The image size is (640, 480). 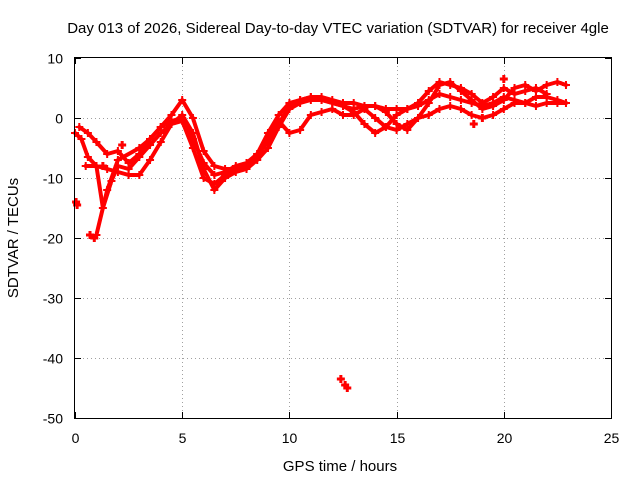 I want to click on x-tick-label: 25, so click(x=612, y=438).